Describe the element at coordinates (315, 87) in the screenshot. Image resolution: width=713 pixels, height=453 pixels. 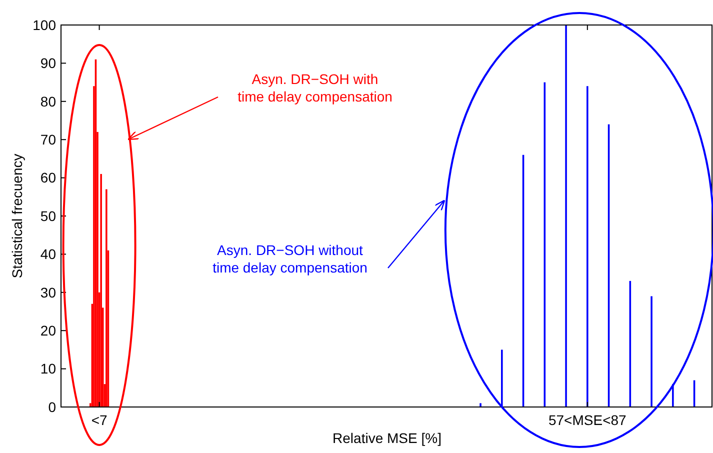
I see `annotation: Asyn. DR−SOH with time delay compensation` at that location.